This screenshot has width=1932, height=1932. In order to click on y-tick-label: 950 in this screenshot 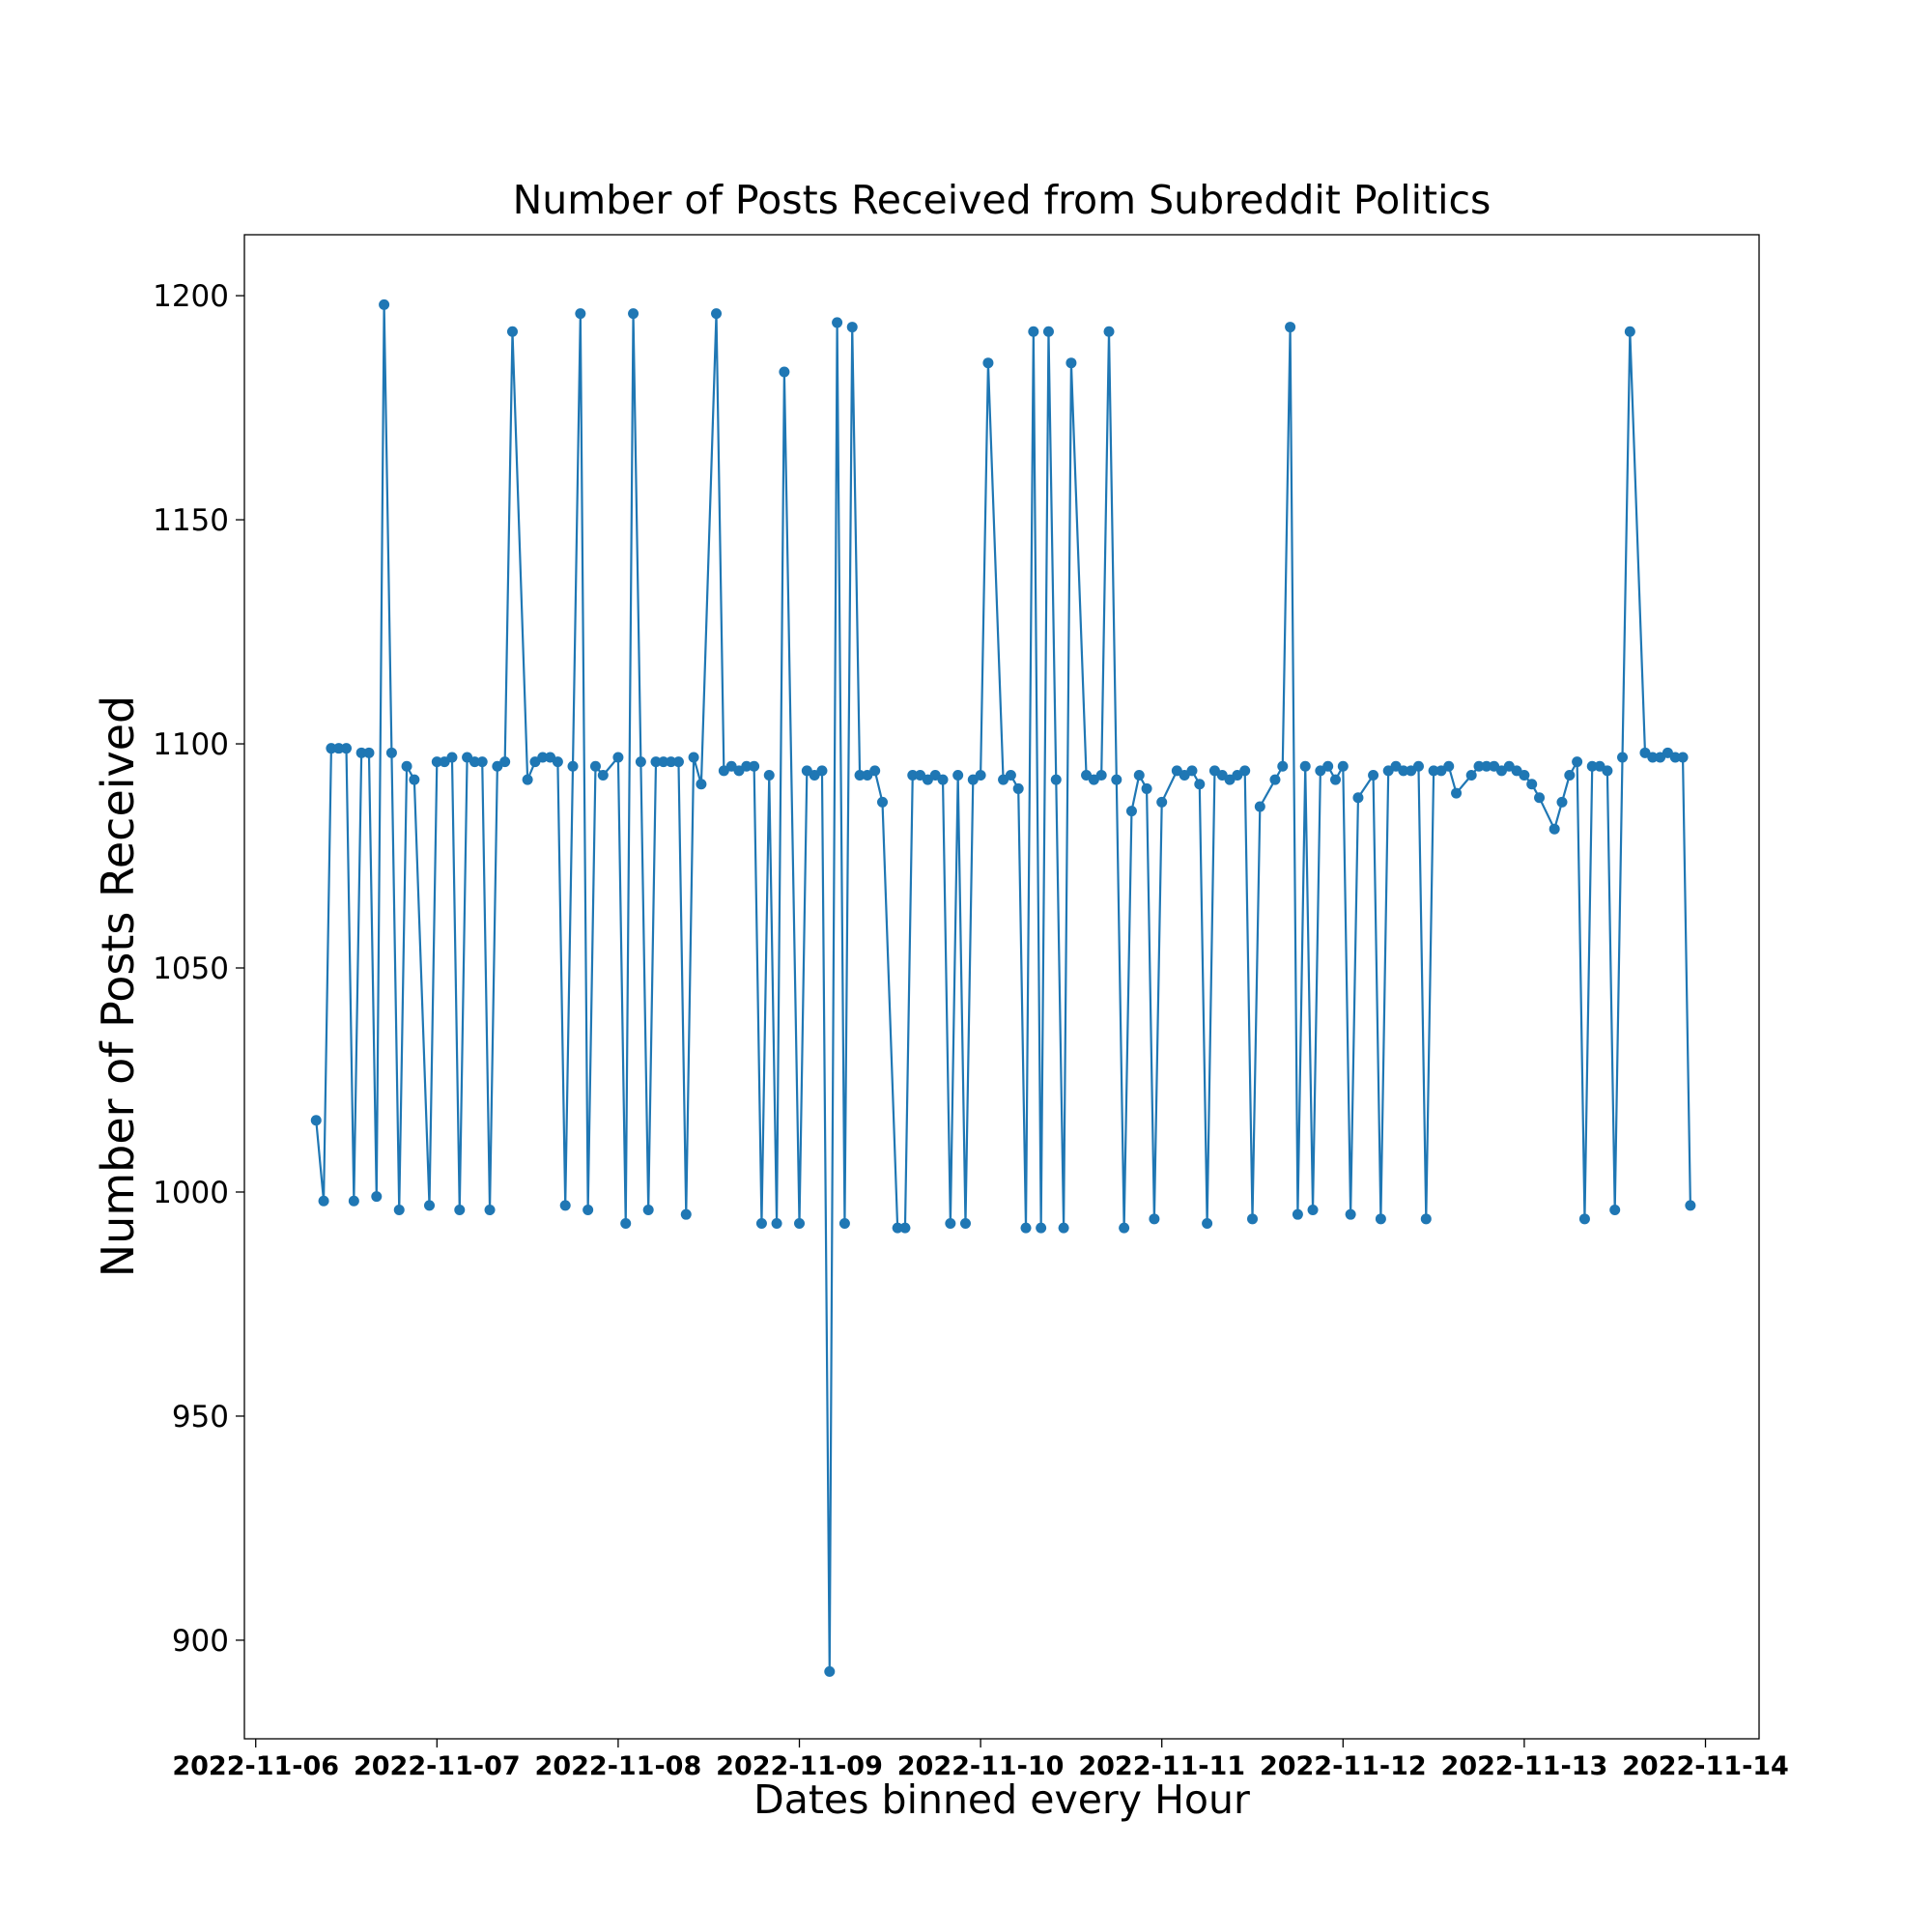, I will do `click(200, 1417)`.